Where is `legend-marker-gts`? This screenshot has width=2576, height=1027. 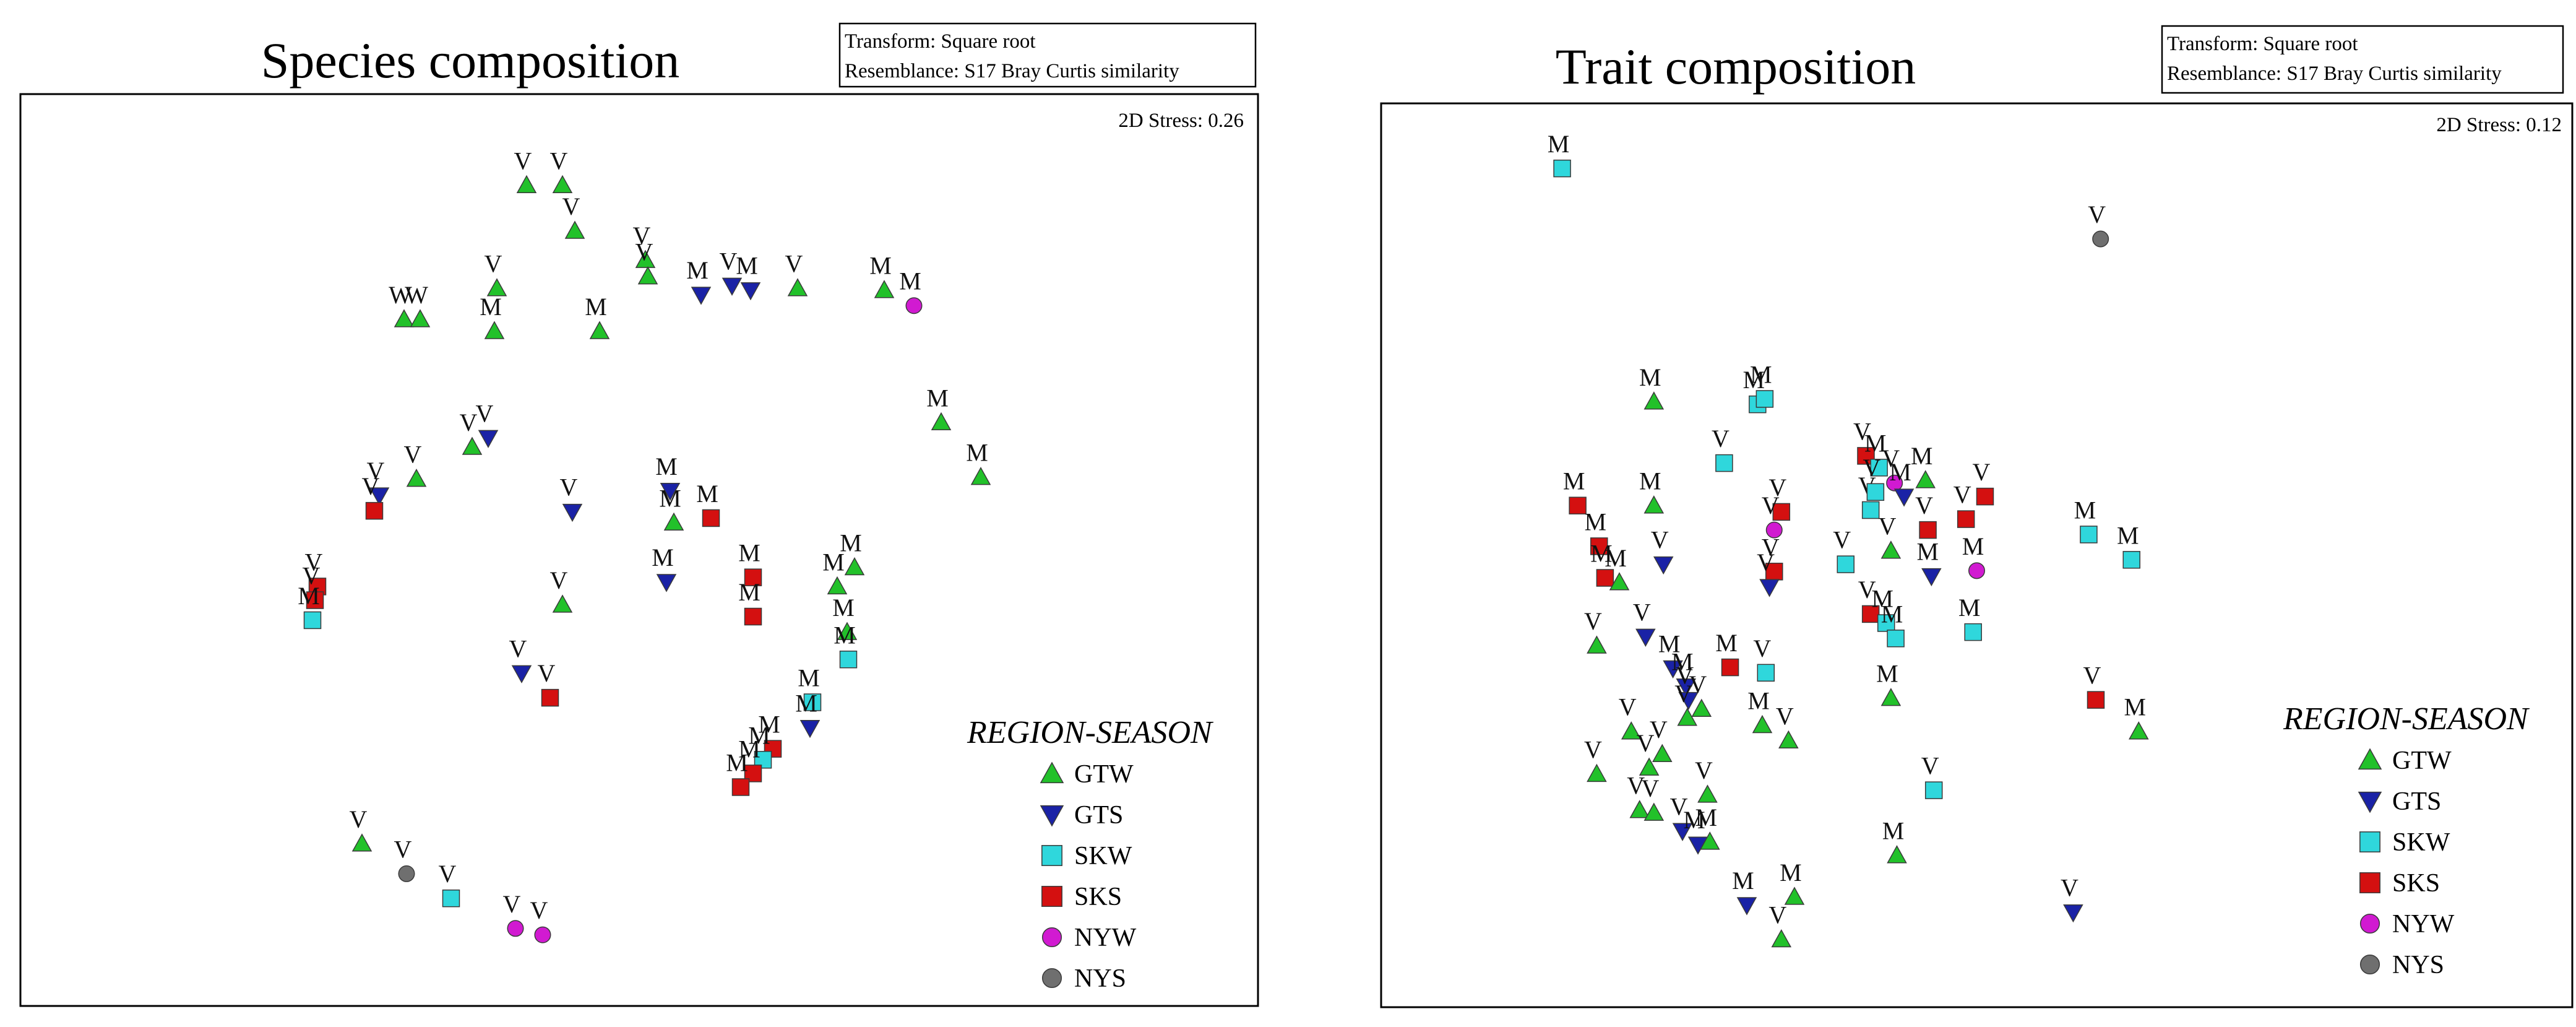
legend-marker-gts is located at coordinates (1052, 816).